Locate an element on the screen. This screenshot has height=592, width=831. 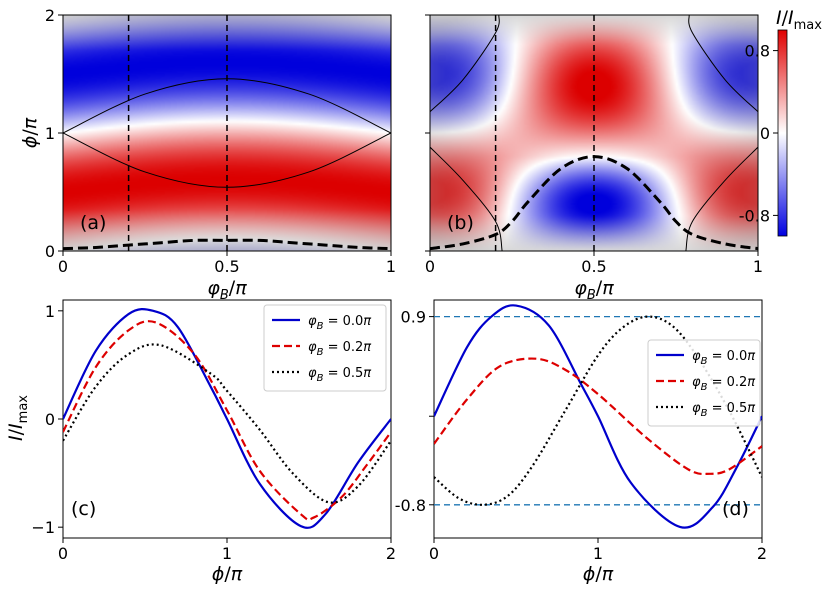
colorbar-title: I/Imax is located at coordinates (799, 20).